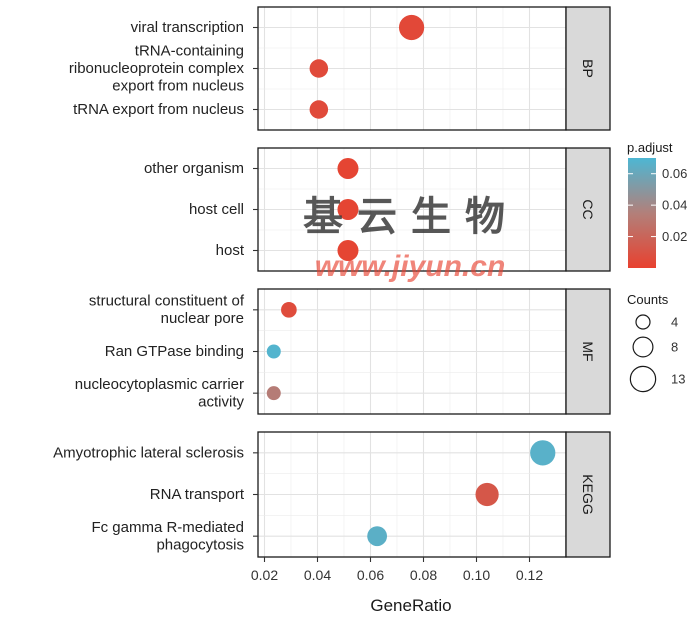 Image resolution: width=700 pixels, height=618 pixels. I want to click on x-tick-label: 0.12, so click(529, 575).